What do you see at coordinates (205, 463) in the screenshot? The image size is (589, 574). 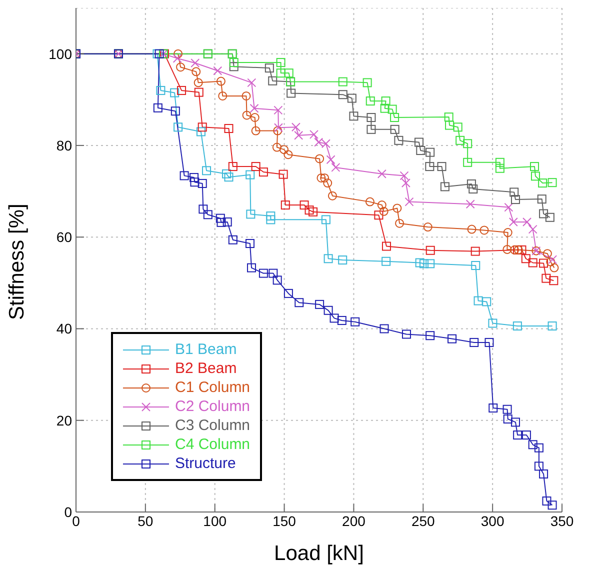 I see `legend-label: Structure` at bounding box center [205, 463].